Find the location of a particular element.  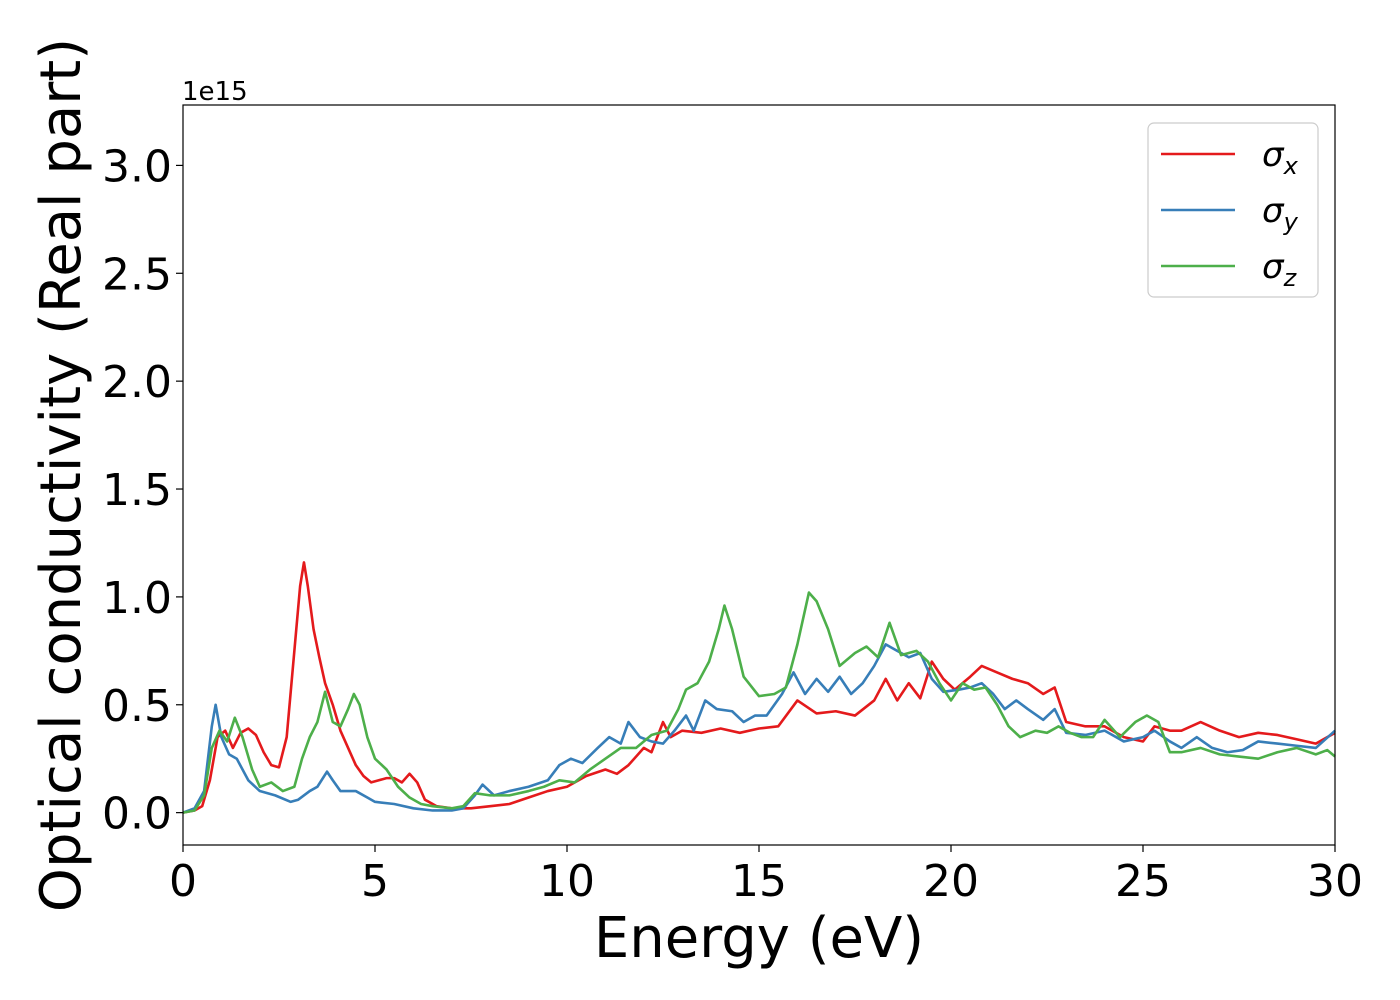

y-tick-label: 2.0 is located at coordinates (137, 382).